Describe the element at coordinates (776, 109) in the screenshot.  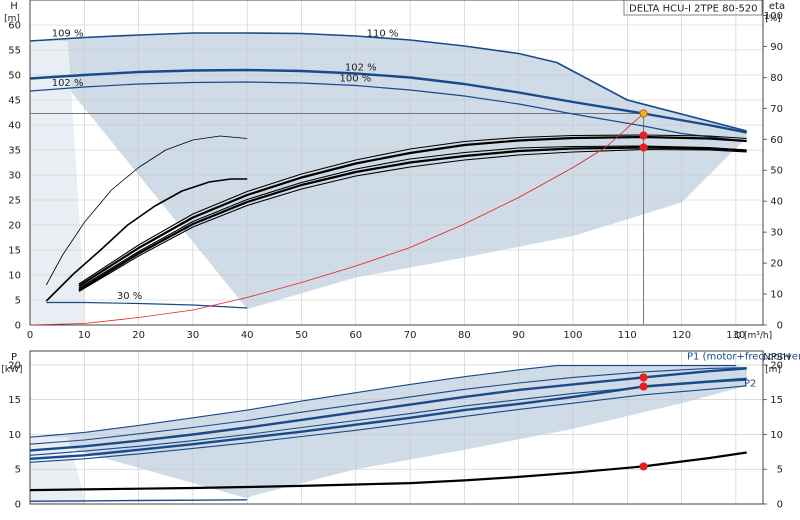
I see `y2-tick-label: 70` at that location.